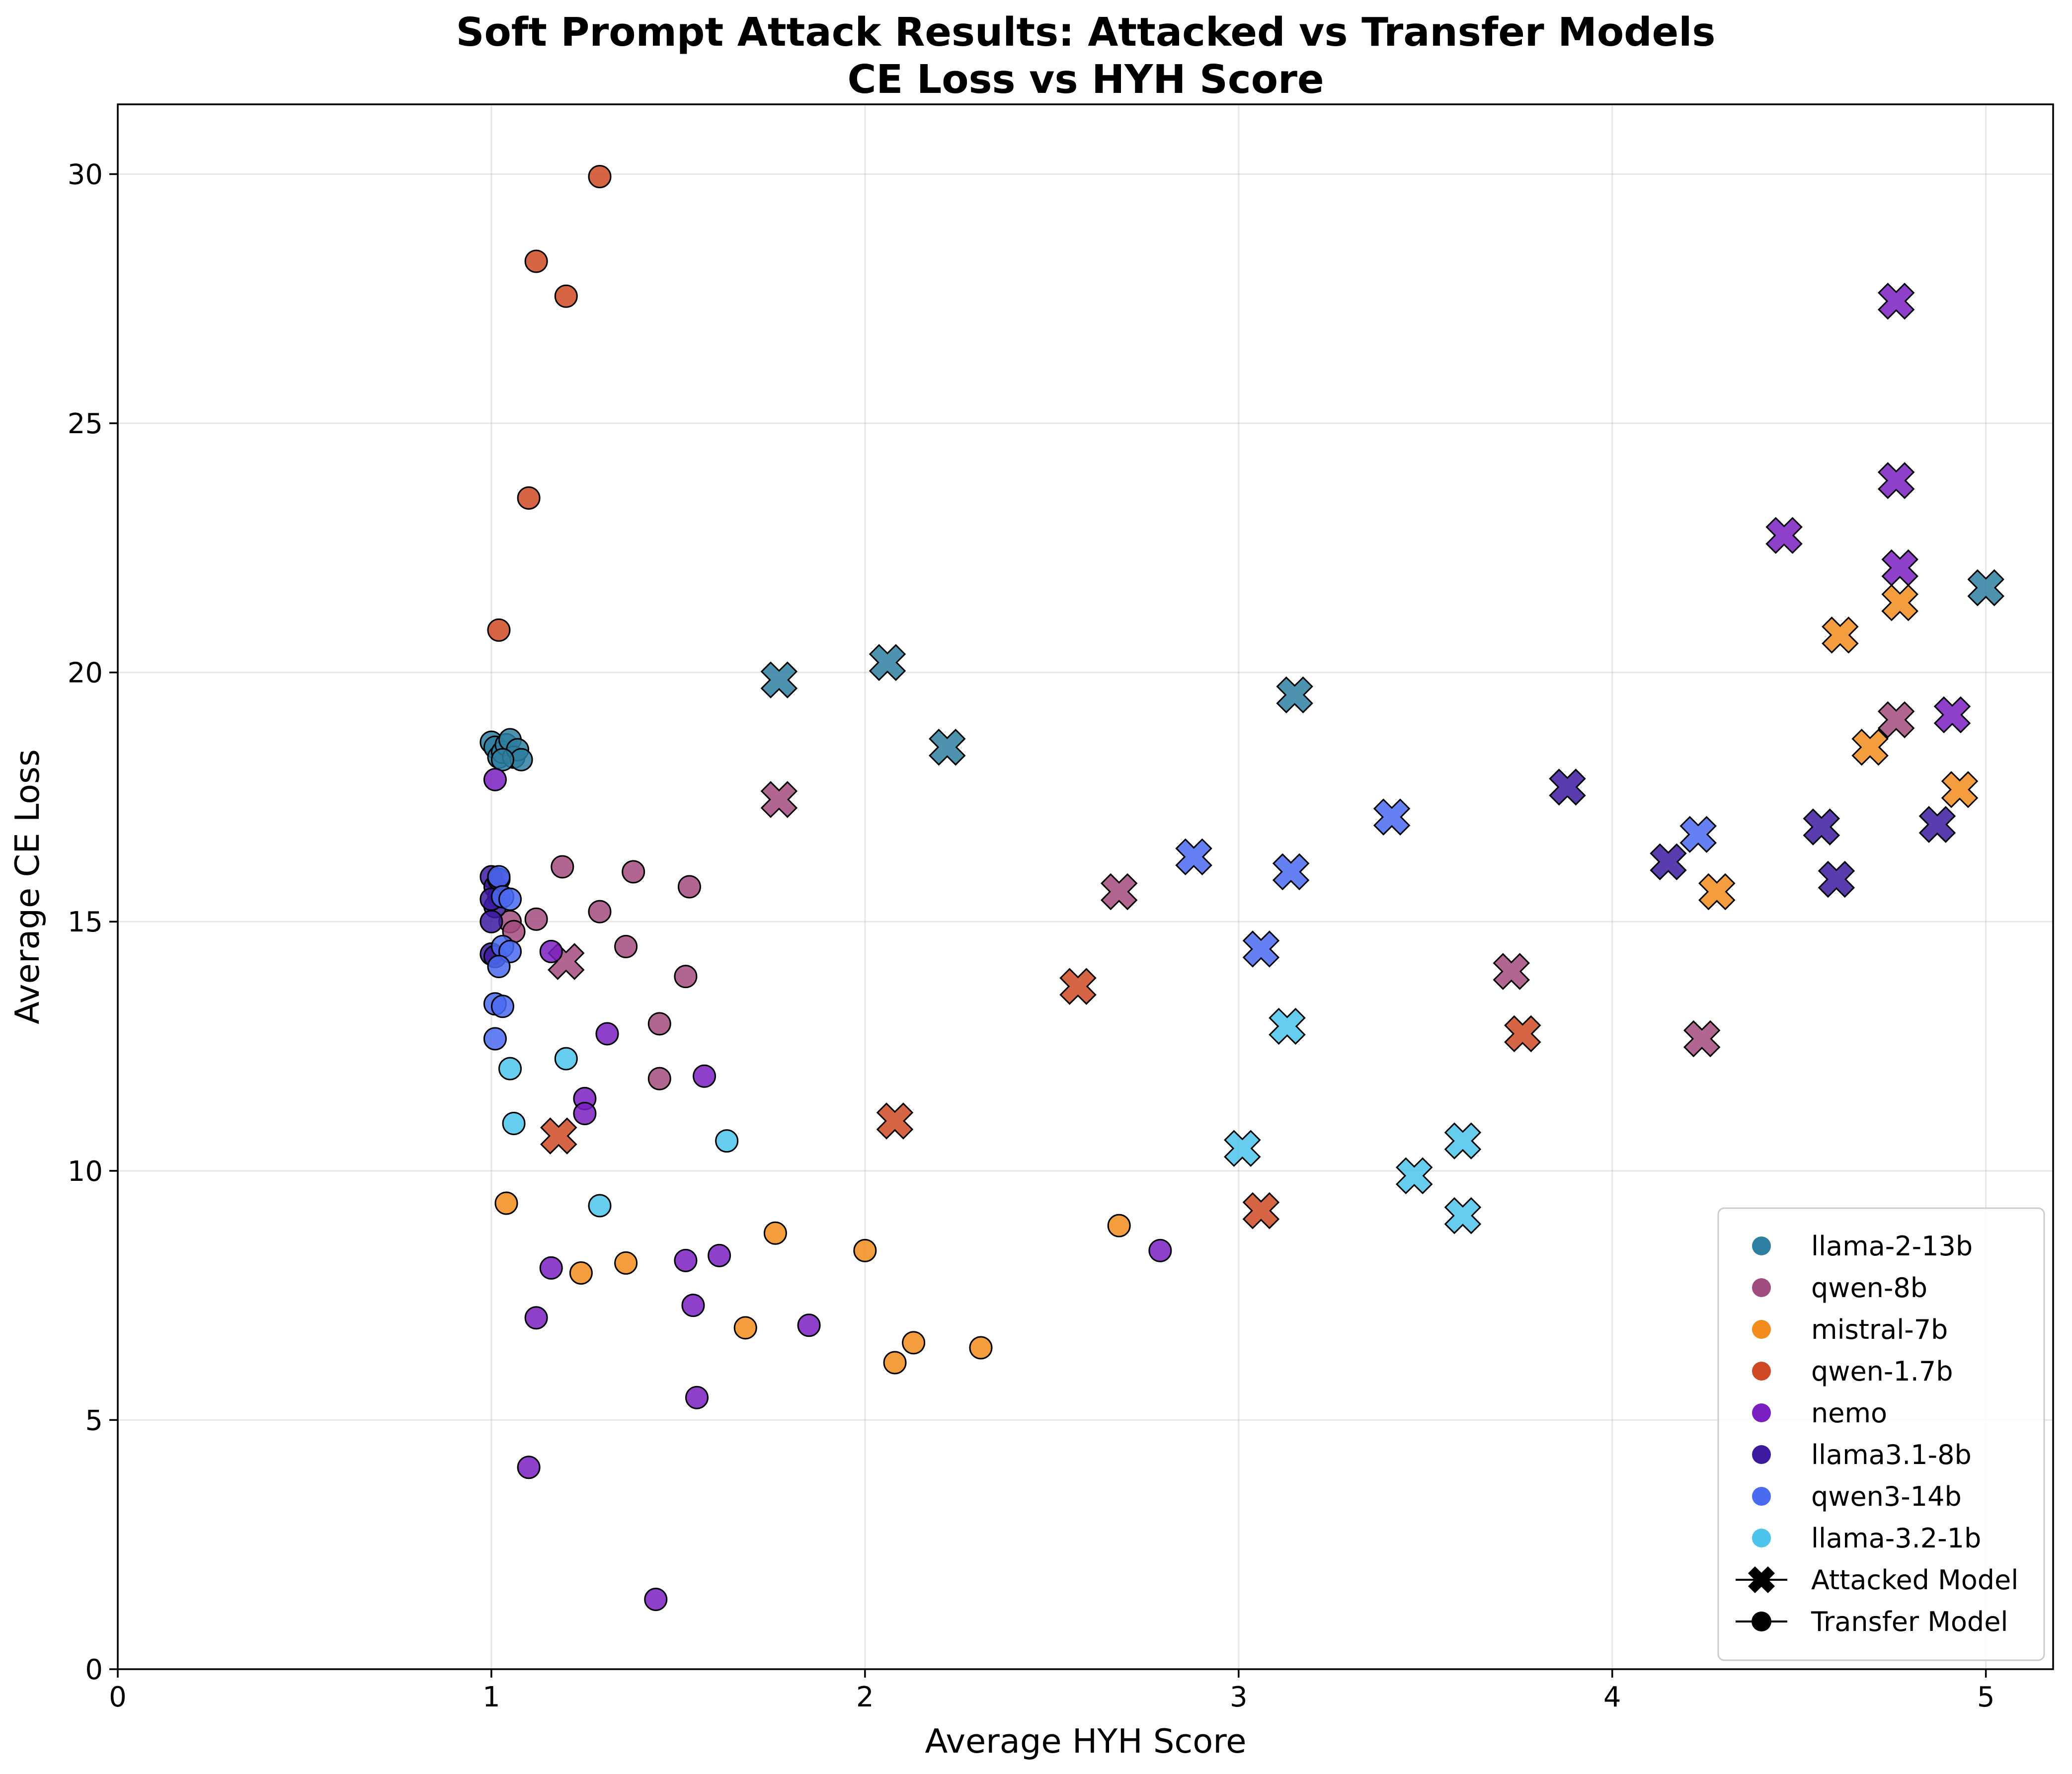 Image resolution: width=2072 pixels, height=1774 pixels. Describe the element at coordinates (990, 1120) in the screenshot. I see `series-llama-3.2-1b` at that location.